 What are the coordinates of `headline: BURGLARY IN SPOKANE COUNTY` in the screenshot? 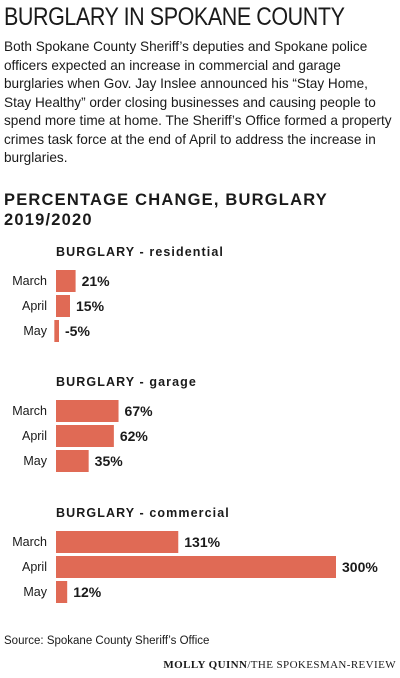 It's located at (174, 17).